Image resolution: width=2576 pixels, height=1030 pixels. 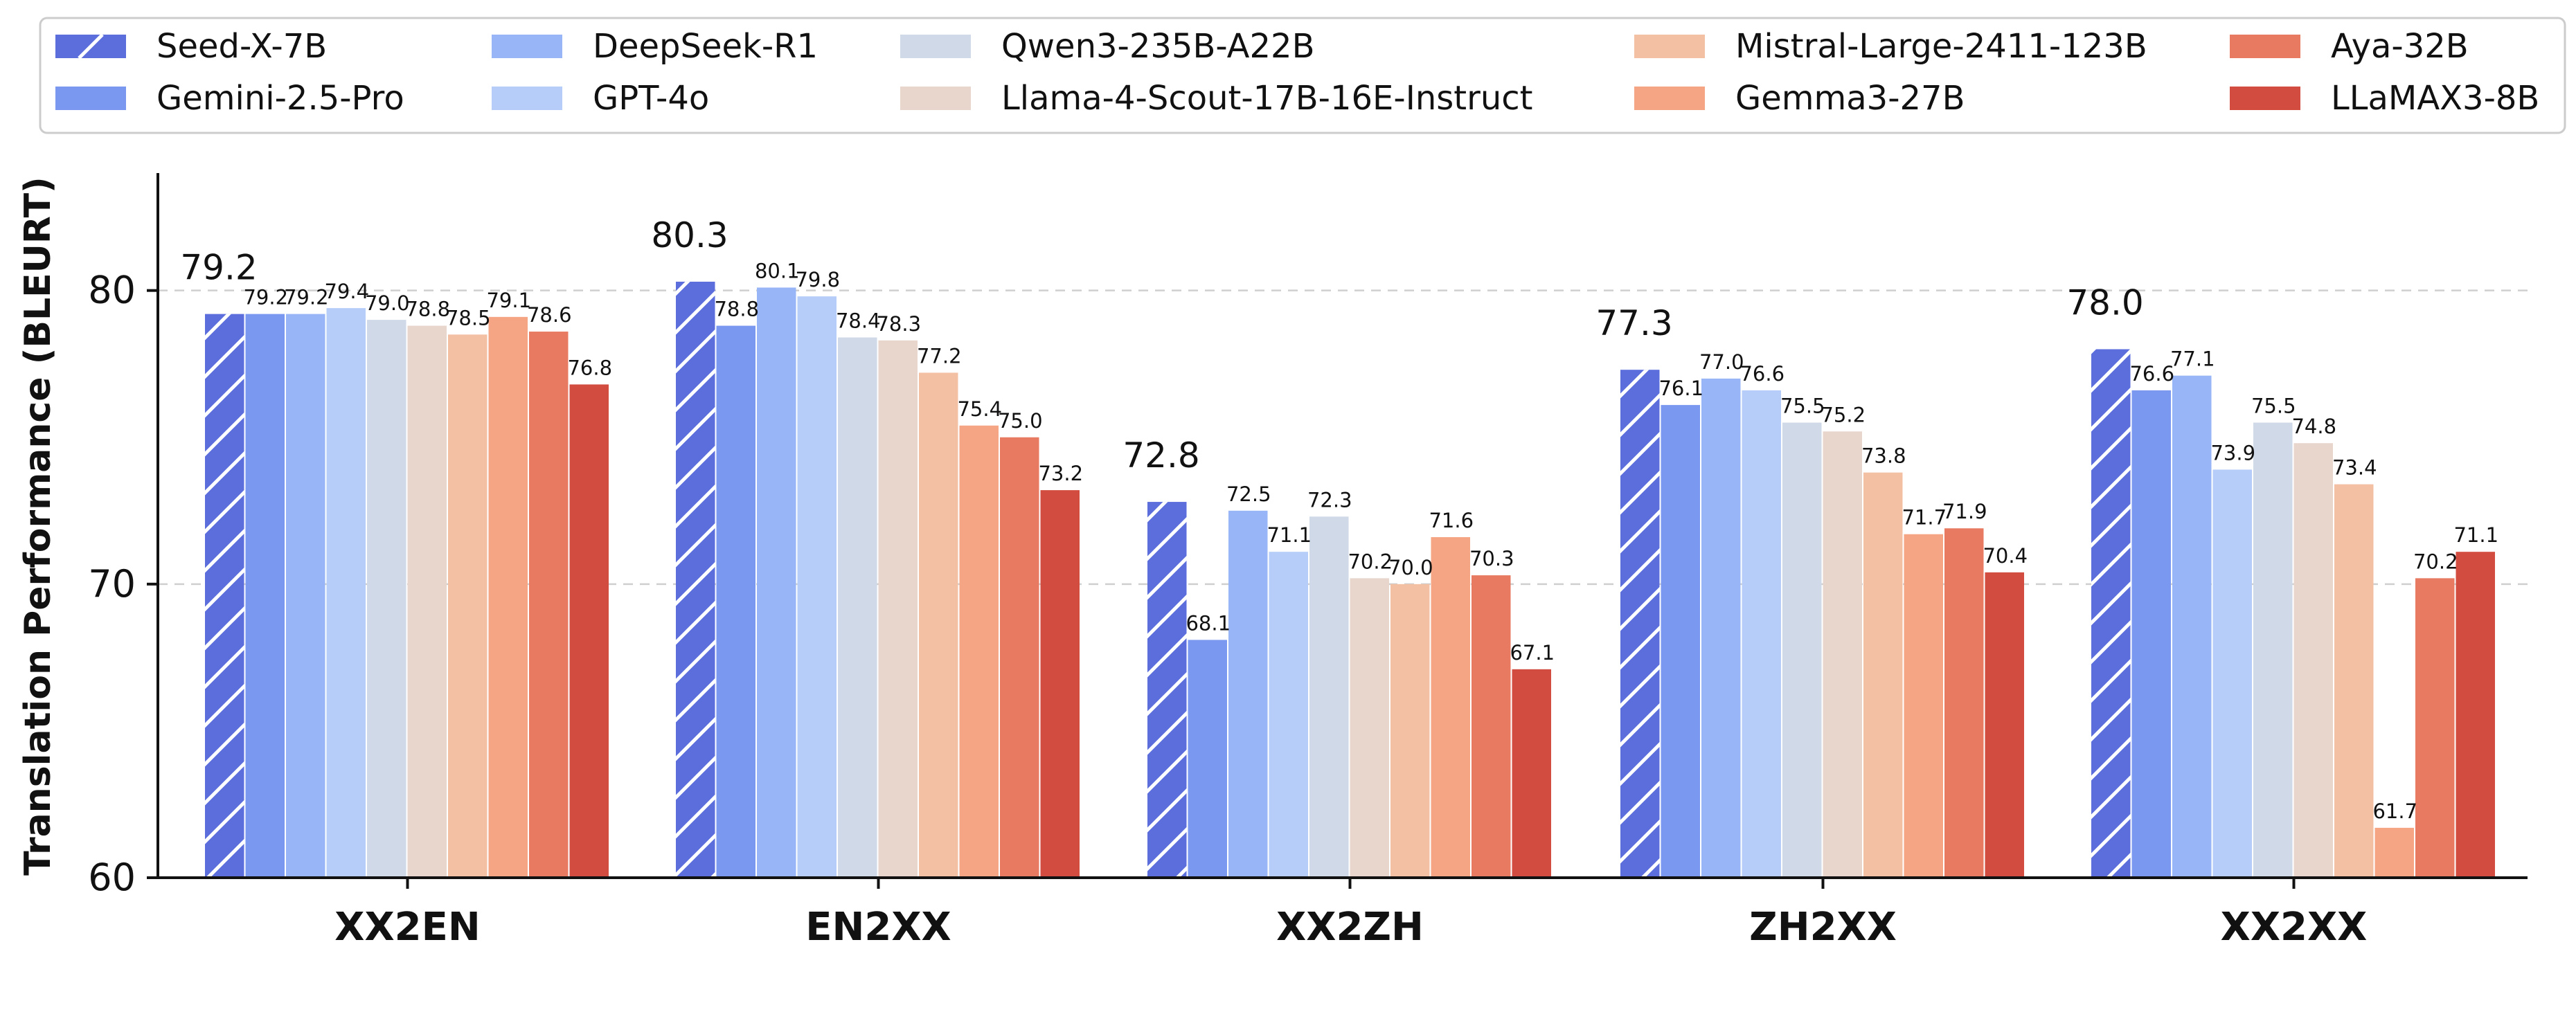 I want to click on value-label-gemini-2-5-pro-xx2en: 79.2, so click(x=265, y=297).